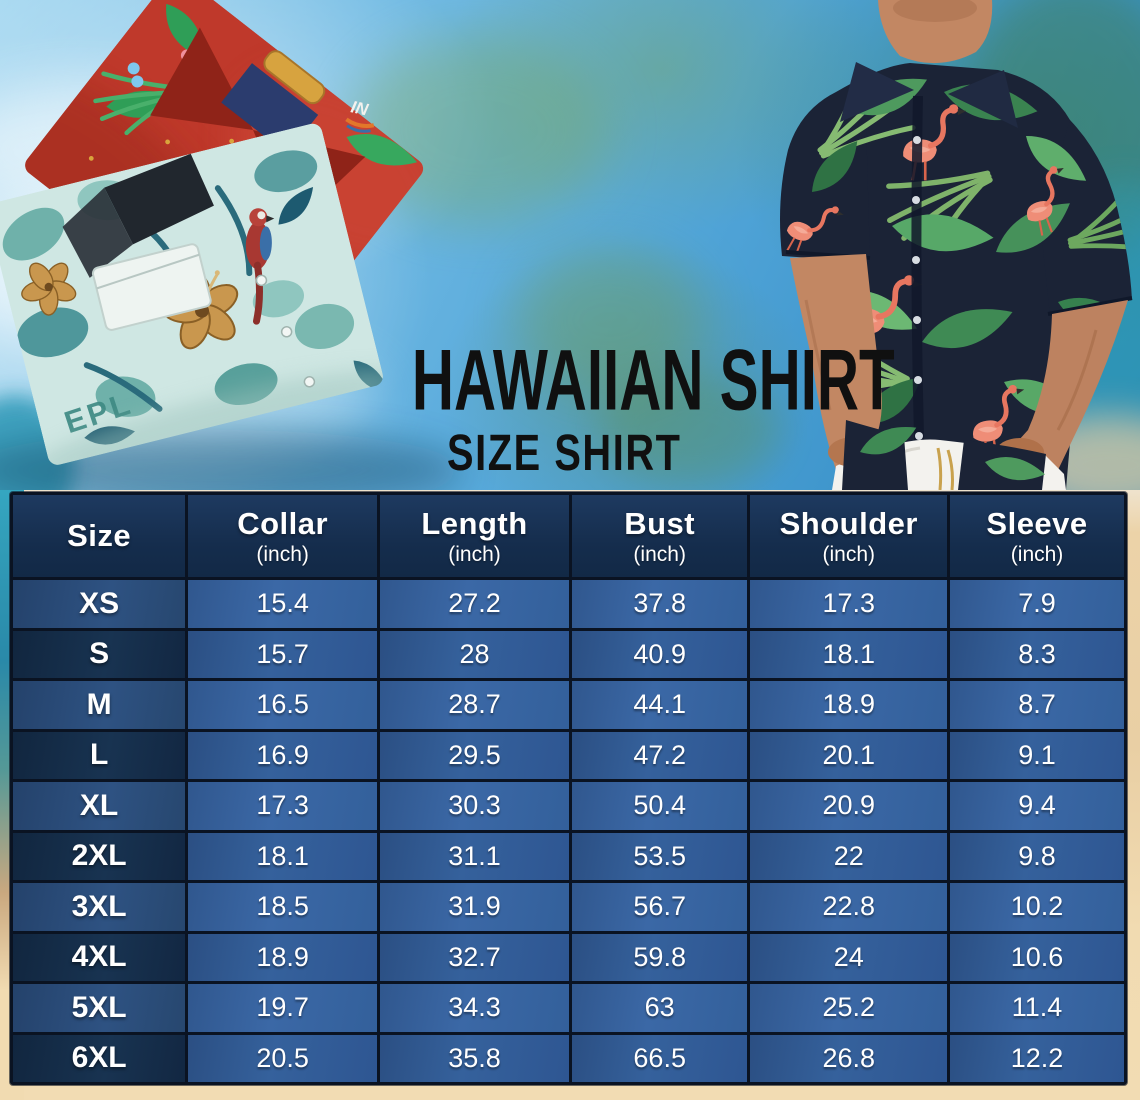 Image resolution: width=1140 pixels, height=1100 pixels. I want to click on size-label-6xl: 6XL, so click(99, 1058).